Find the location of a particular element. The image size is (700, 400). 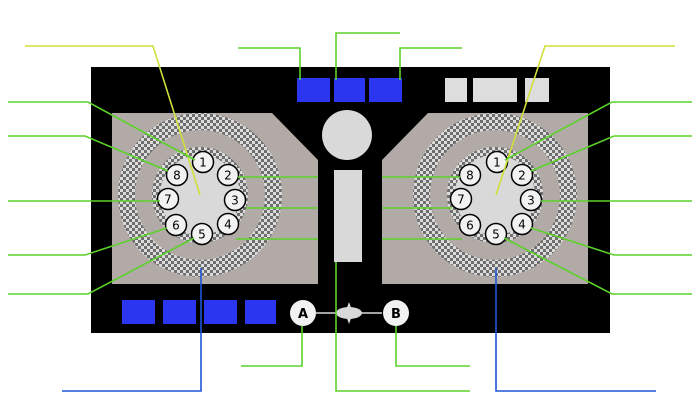

right-key-3-label: 3 is located at coordinates (531, 201).